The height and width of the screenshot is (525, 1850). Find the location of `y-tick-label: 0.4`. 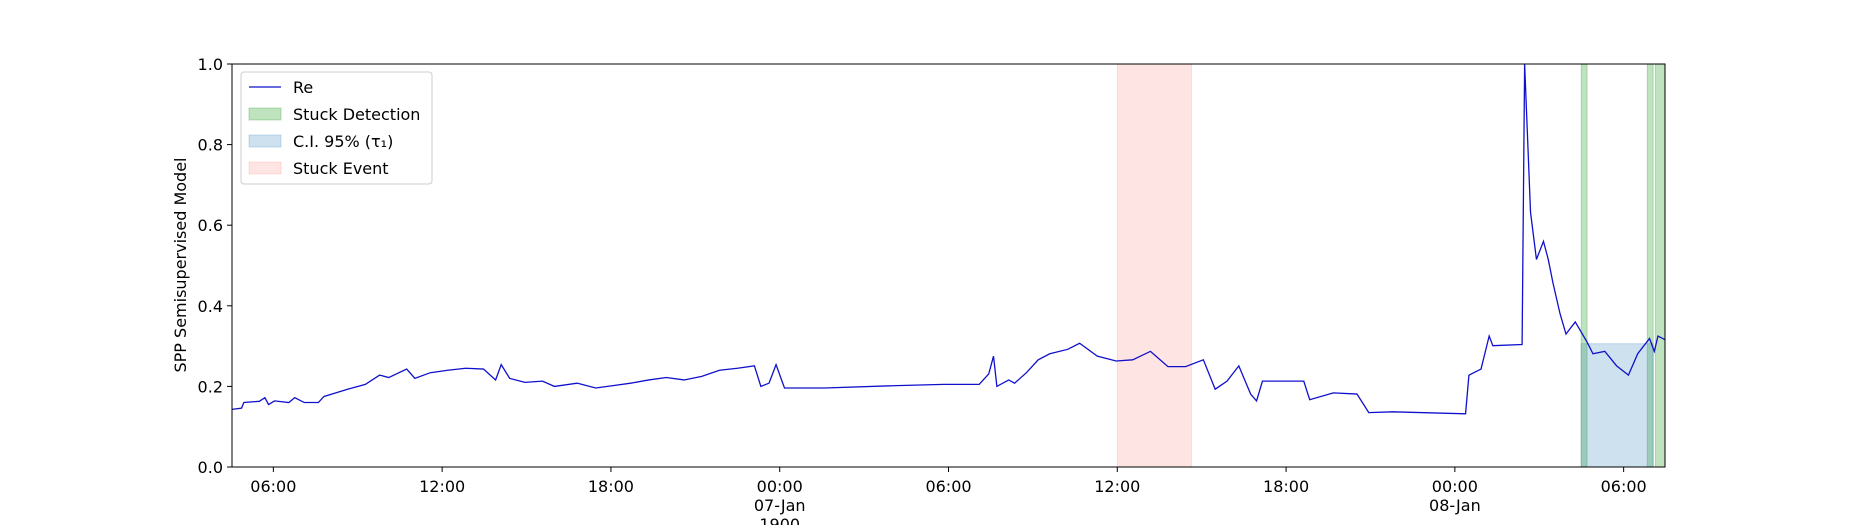

y-tick-label: 0.4 is located at coordinates (210, 306).